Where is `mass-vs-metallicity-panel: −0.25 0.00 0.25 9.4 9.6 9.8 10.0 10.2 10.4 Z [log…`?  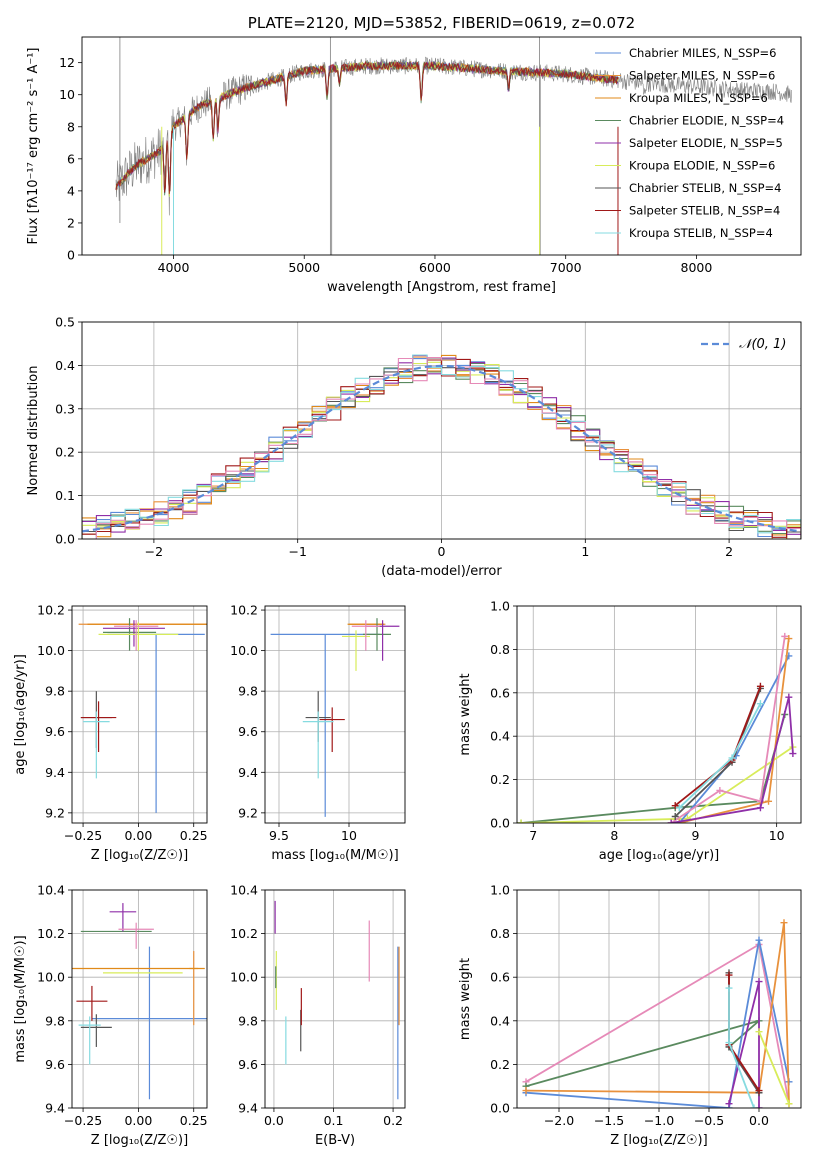 mass-vs-metallicity-panel: −0.25 0.00 0.25 9.4 9.6 9.8 10.0 10.2 10.4 Z [log… is located at coordinates (110, 1016).